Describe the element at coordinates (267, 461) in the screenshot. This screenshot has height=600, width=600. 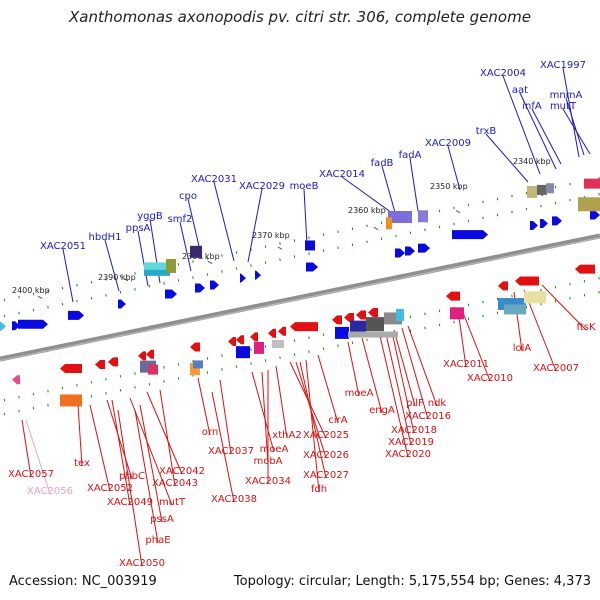
I see `lower-gene-label: mobA` at that location.